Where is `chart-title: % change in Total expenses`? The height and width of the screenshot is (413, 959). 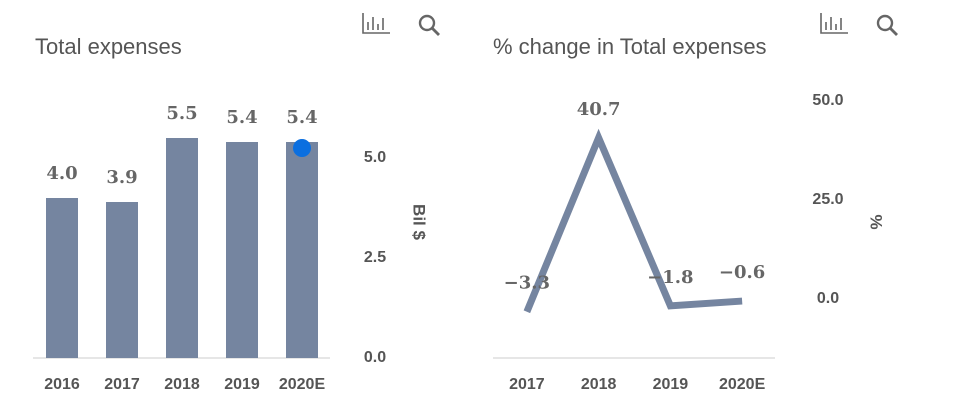 chart-title: % change in Total expenses is located at coordinates (630, 46).